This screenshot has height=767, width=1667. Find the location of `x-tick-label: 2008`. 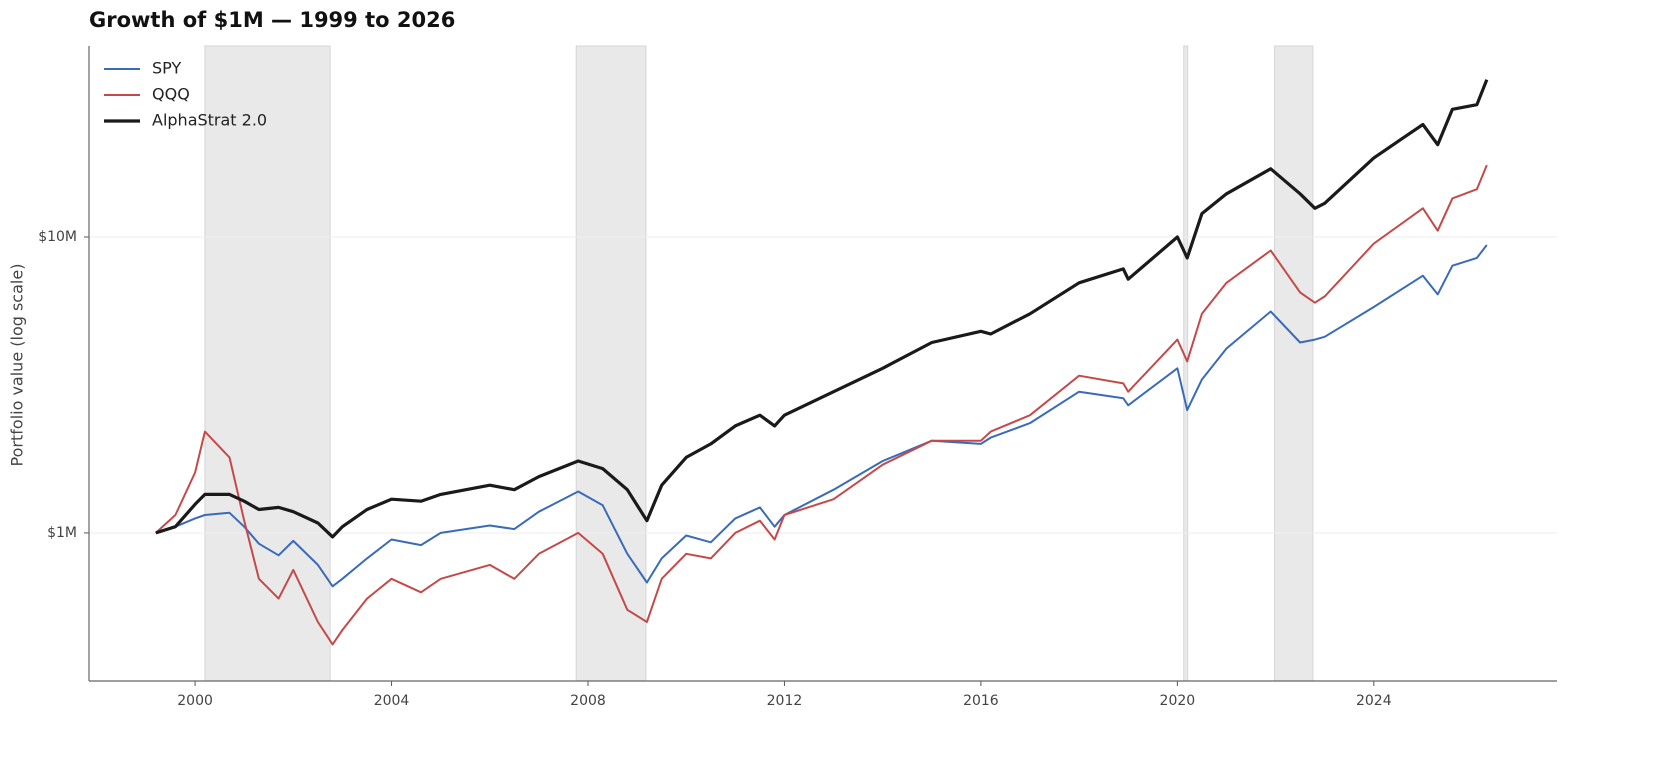

x-tick-label: 2008 is located at coordinates (588, 701).